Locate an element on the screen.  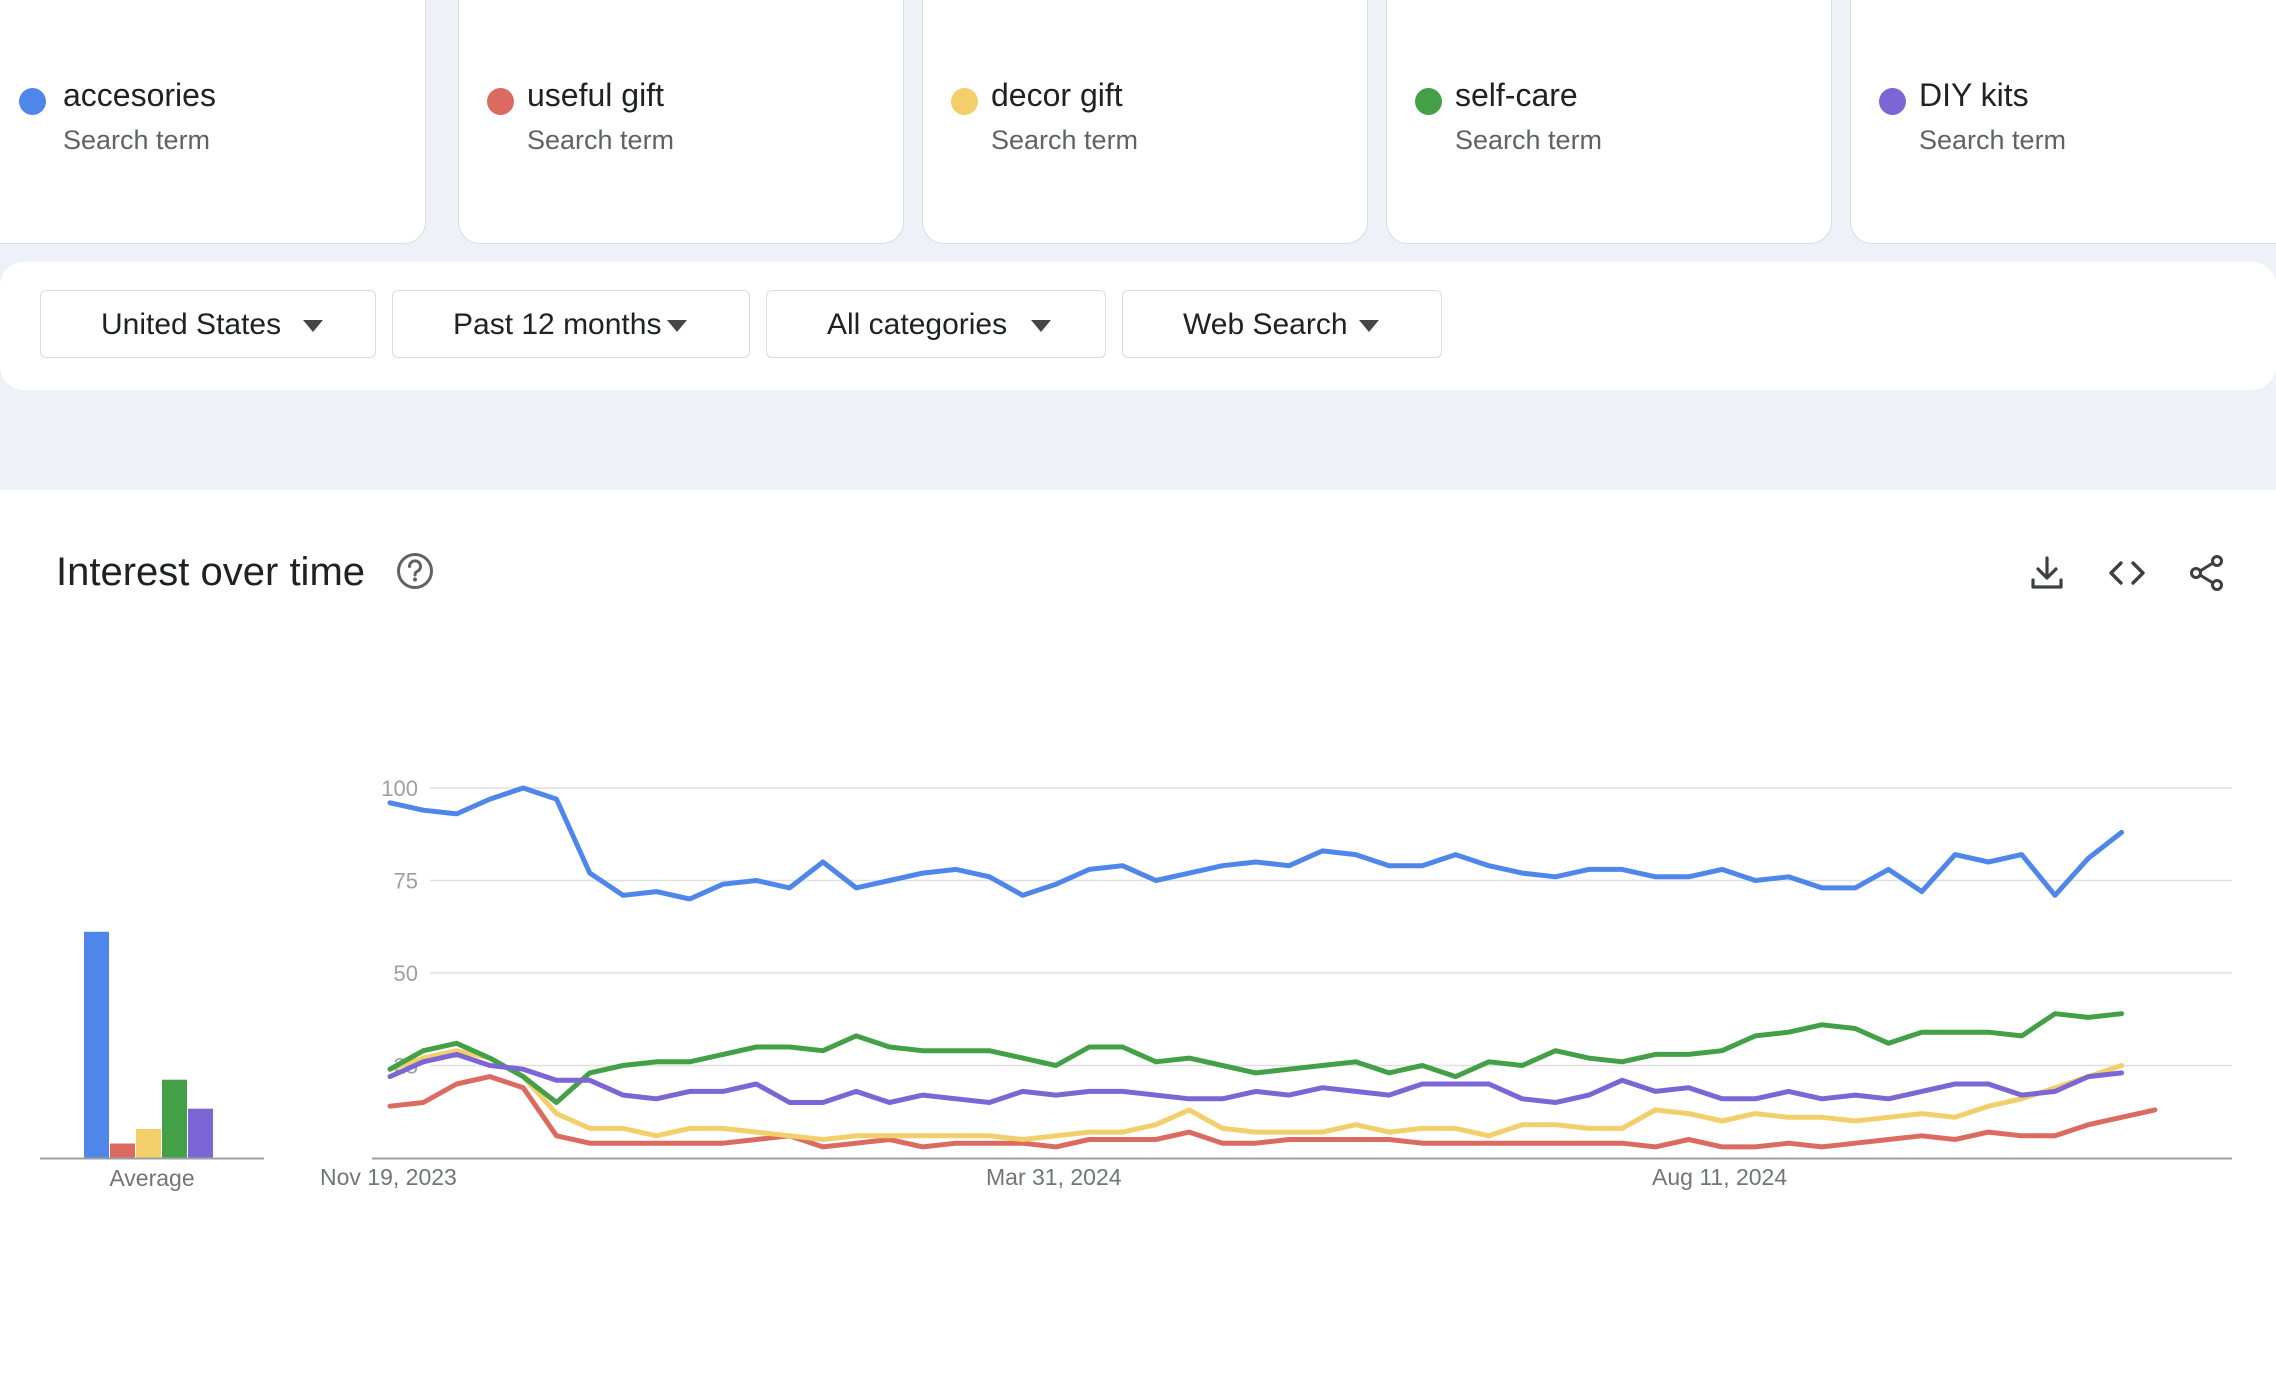
y-tick-label: 75 is located at coordinates (406, 881).